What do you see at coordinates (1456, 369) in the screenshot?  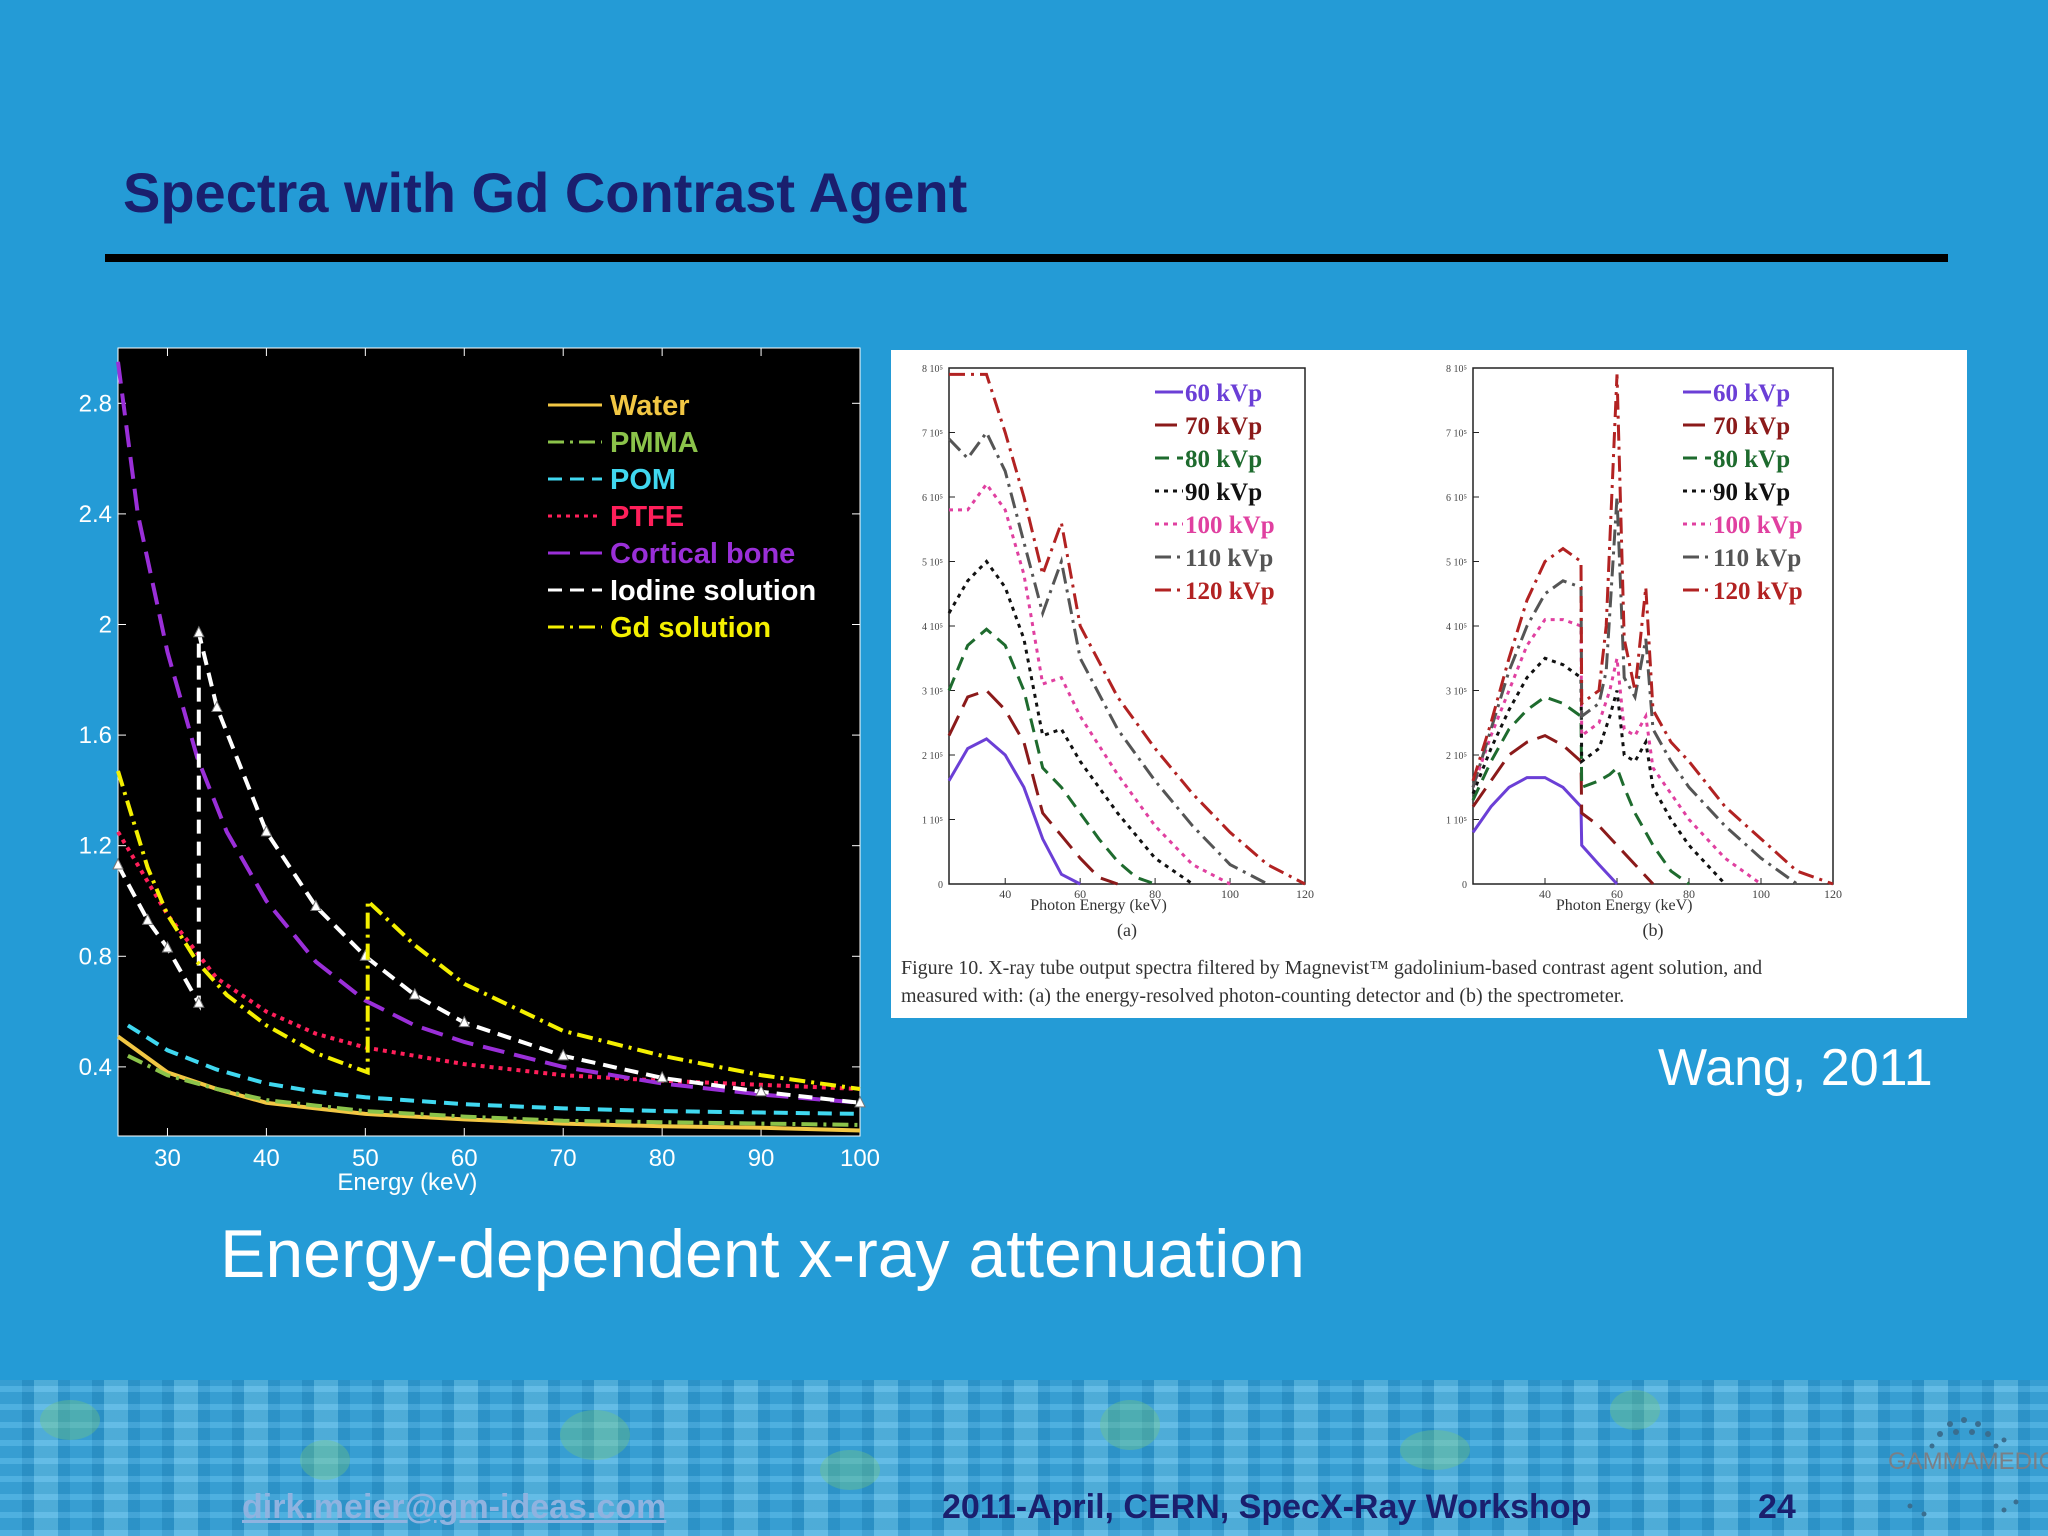 I see `panel-b-y-tick-label: 8 10⁵` at bounding box center [1456, 369].